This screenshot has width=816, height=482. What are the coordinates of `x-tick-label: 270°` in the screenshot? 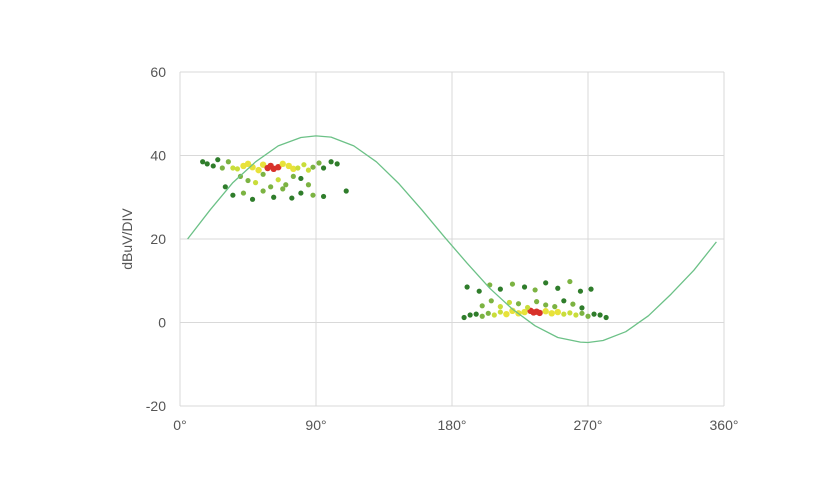 It's located at (588, 425).